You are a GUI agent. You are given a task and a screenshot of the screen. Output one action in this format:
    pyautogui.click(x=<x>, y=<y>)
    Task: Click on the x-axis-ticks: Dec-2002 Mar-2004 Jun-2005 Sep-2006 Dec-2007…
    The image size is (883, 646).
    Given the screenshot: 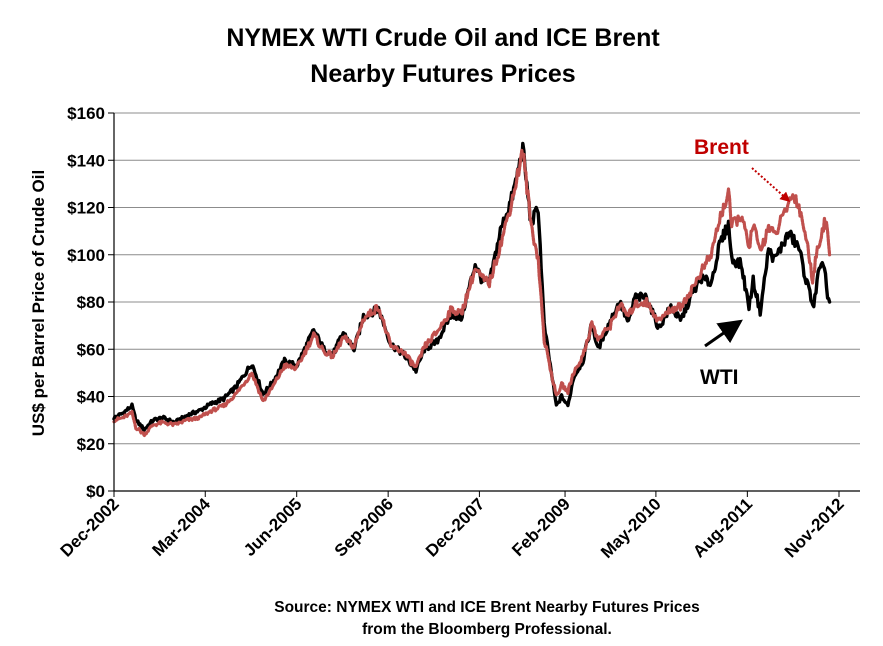 What is the action you would take?
    pyautogui.click(x=452, y=526)
    